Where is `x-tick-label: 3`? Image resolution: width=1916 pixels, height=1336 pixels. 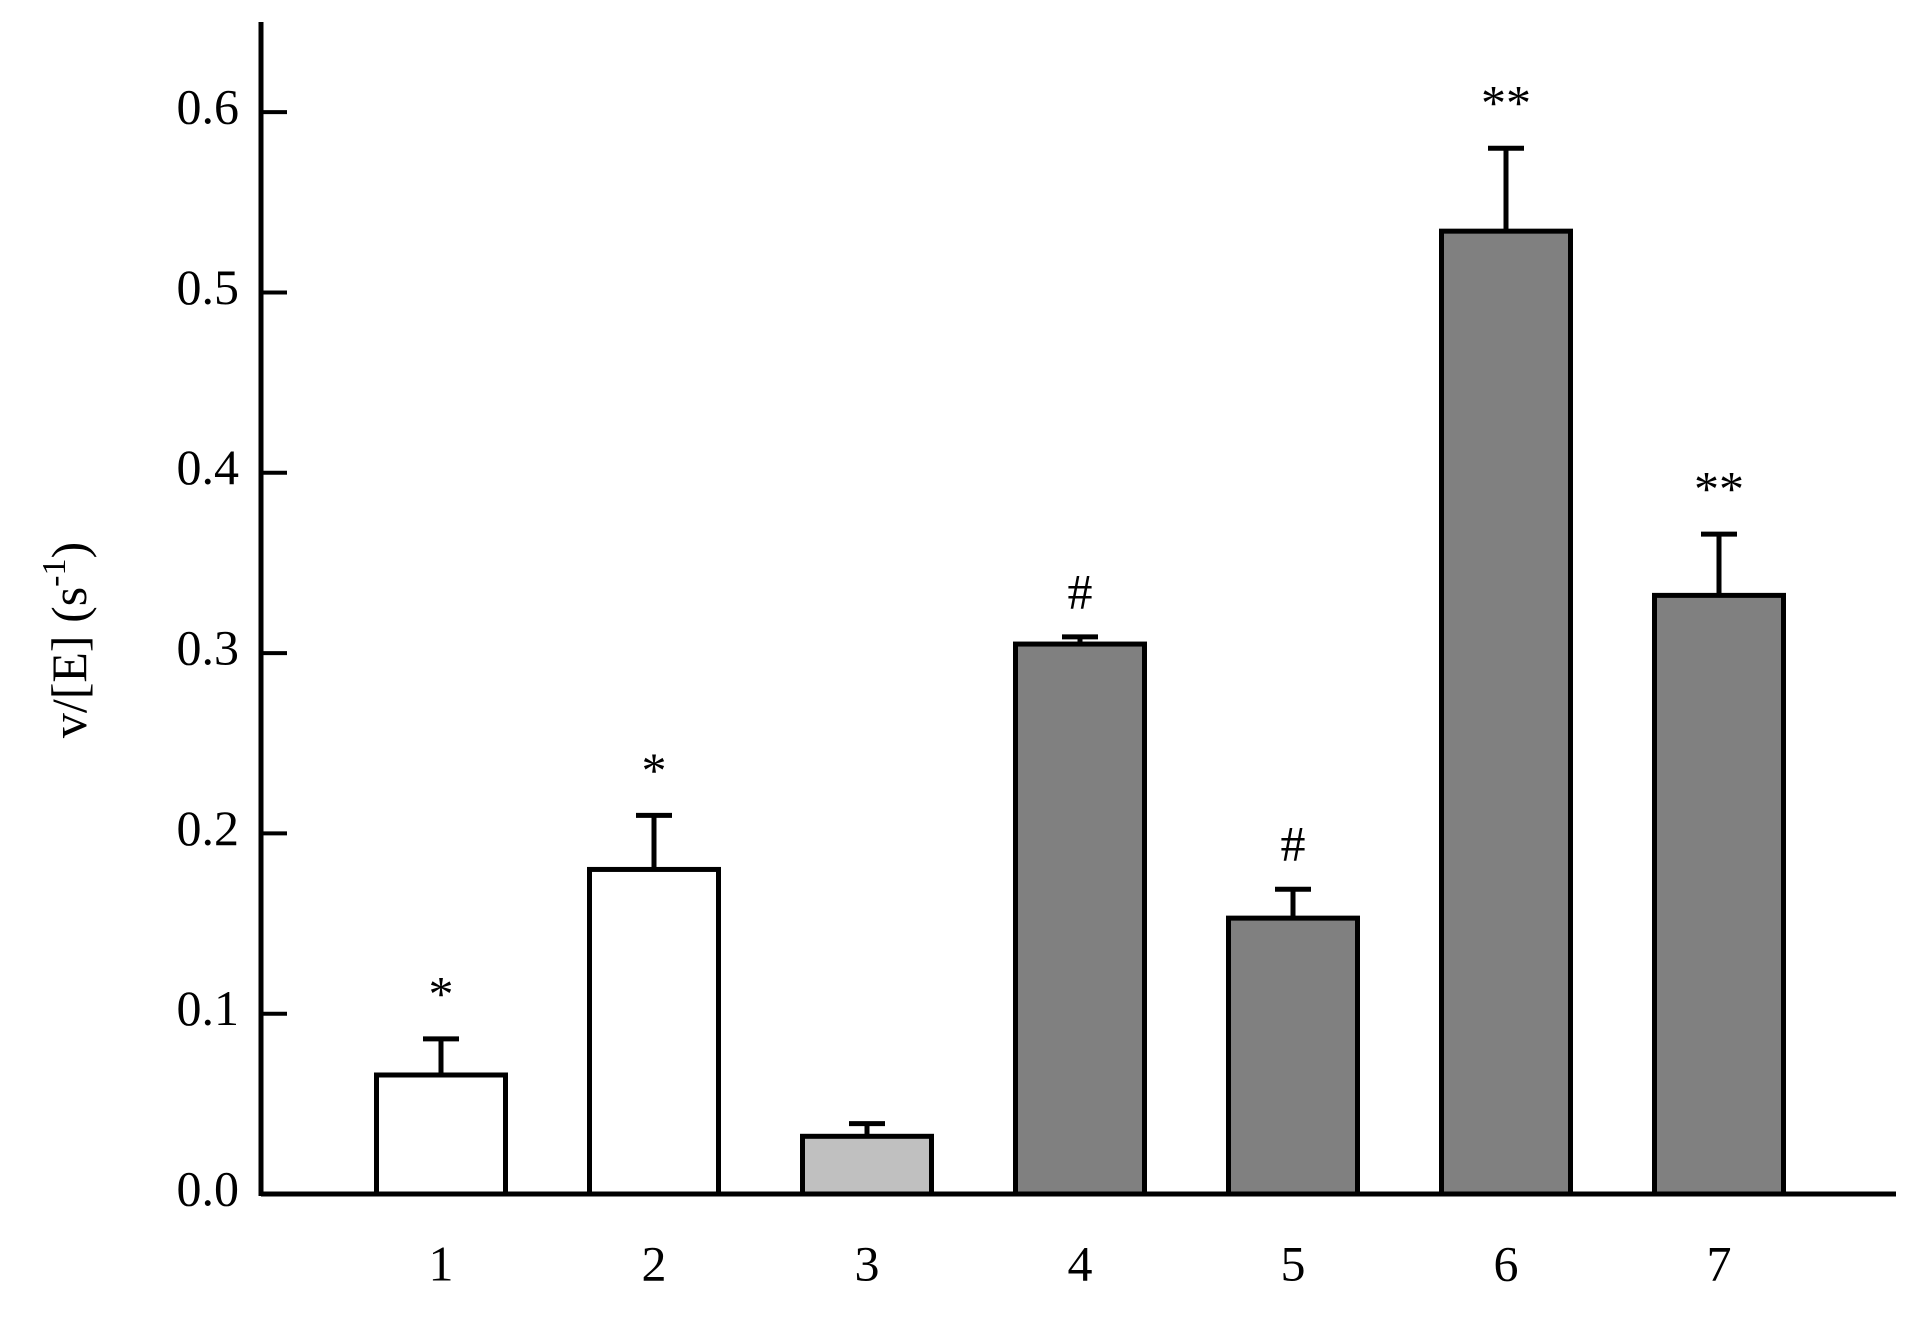
x-tick-label: 3 is located at coordinates (867, 1263).